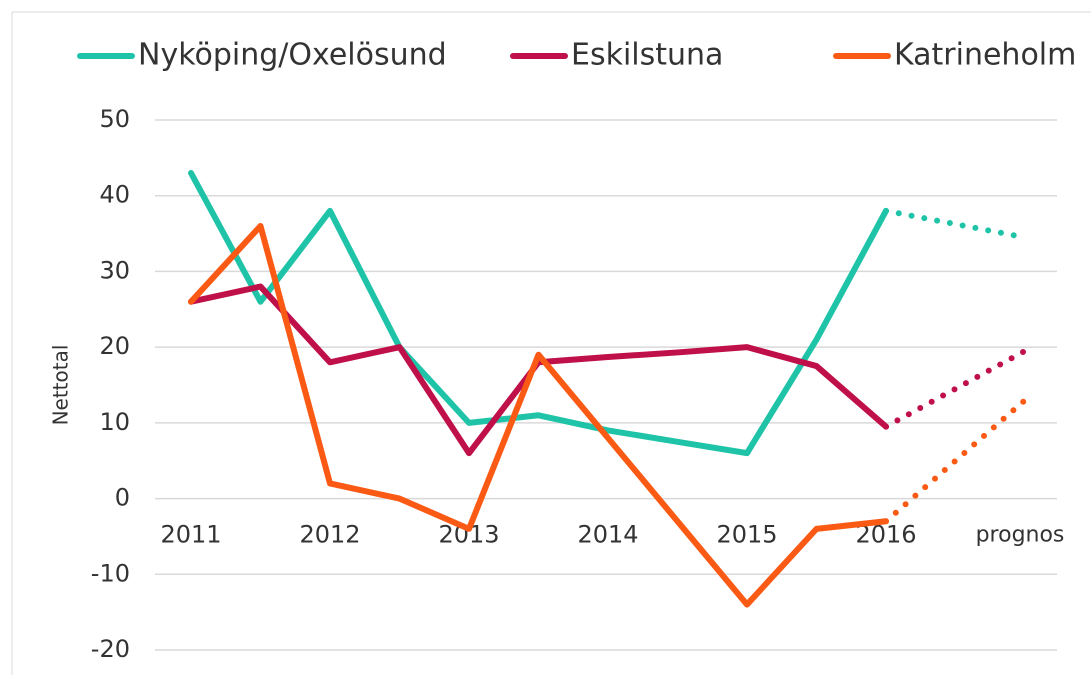 The width and height of the screenshot is (1091, 675). What do you see at coordinates (114, 195) in the screenshot?
I see `y-tick-label: 40` at bounding box center [114, 195].